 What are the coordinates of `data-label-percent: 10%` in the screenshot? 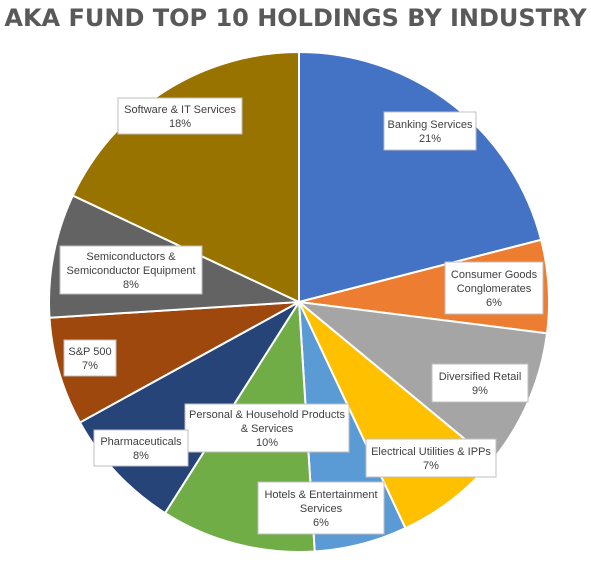 It's located at (267, 443).